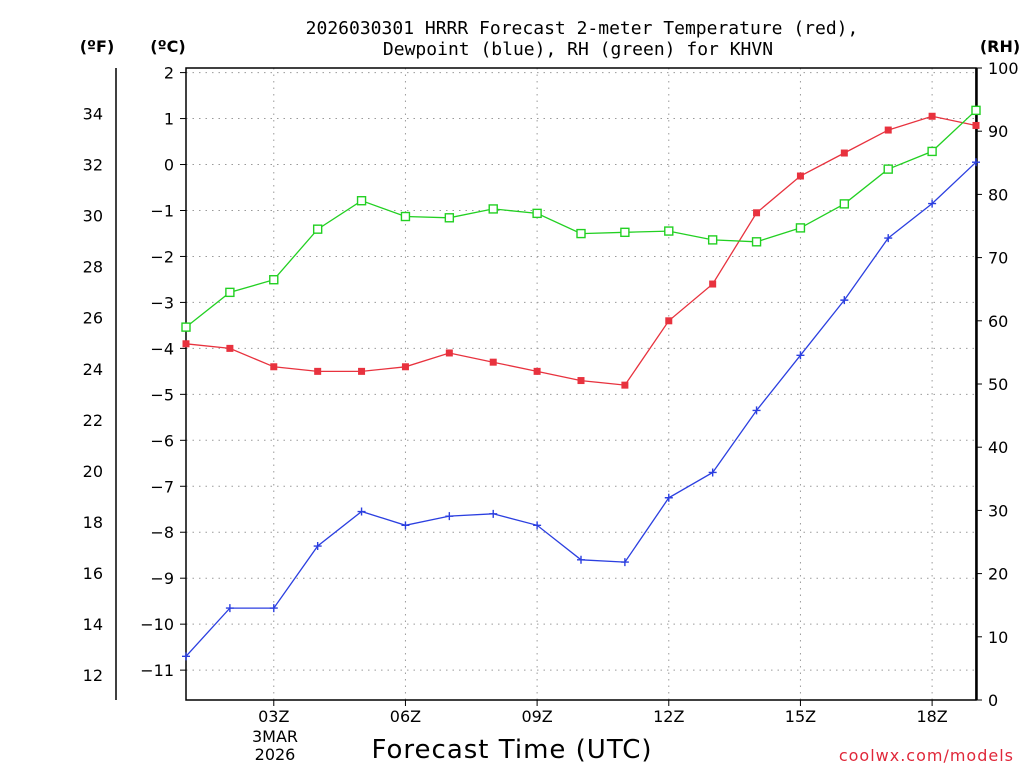 This screenshot has width=1024, height=768. I want to click on fahrenheit-tick-label: 14, so click(93, 624).